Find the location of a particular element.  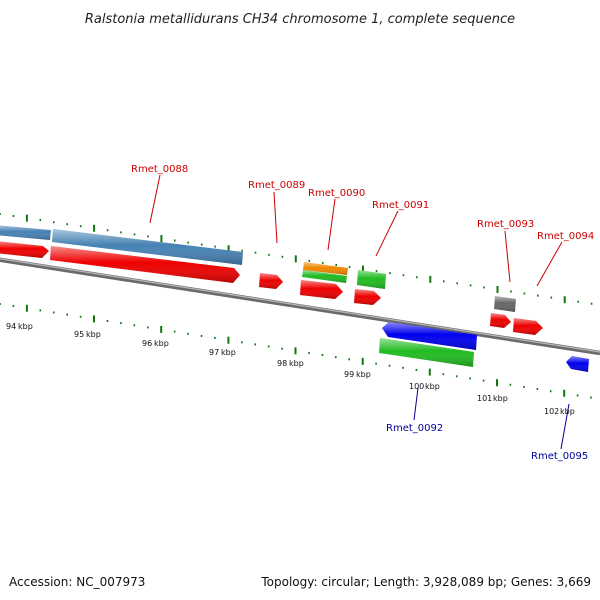

scale-unit-99: kbp is located at coordinates (363, 374).